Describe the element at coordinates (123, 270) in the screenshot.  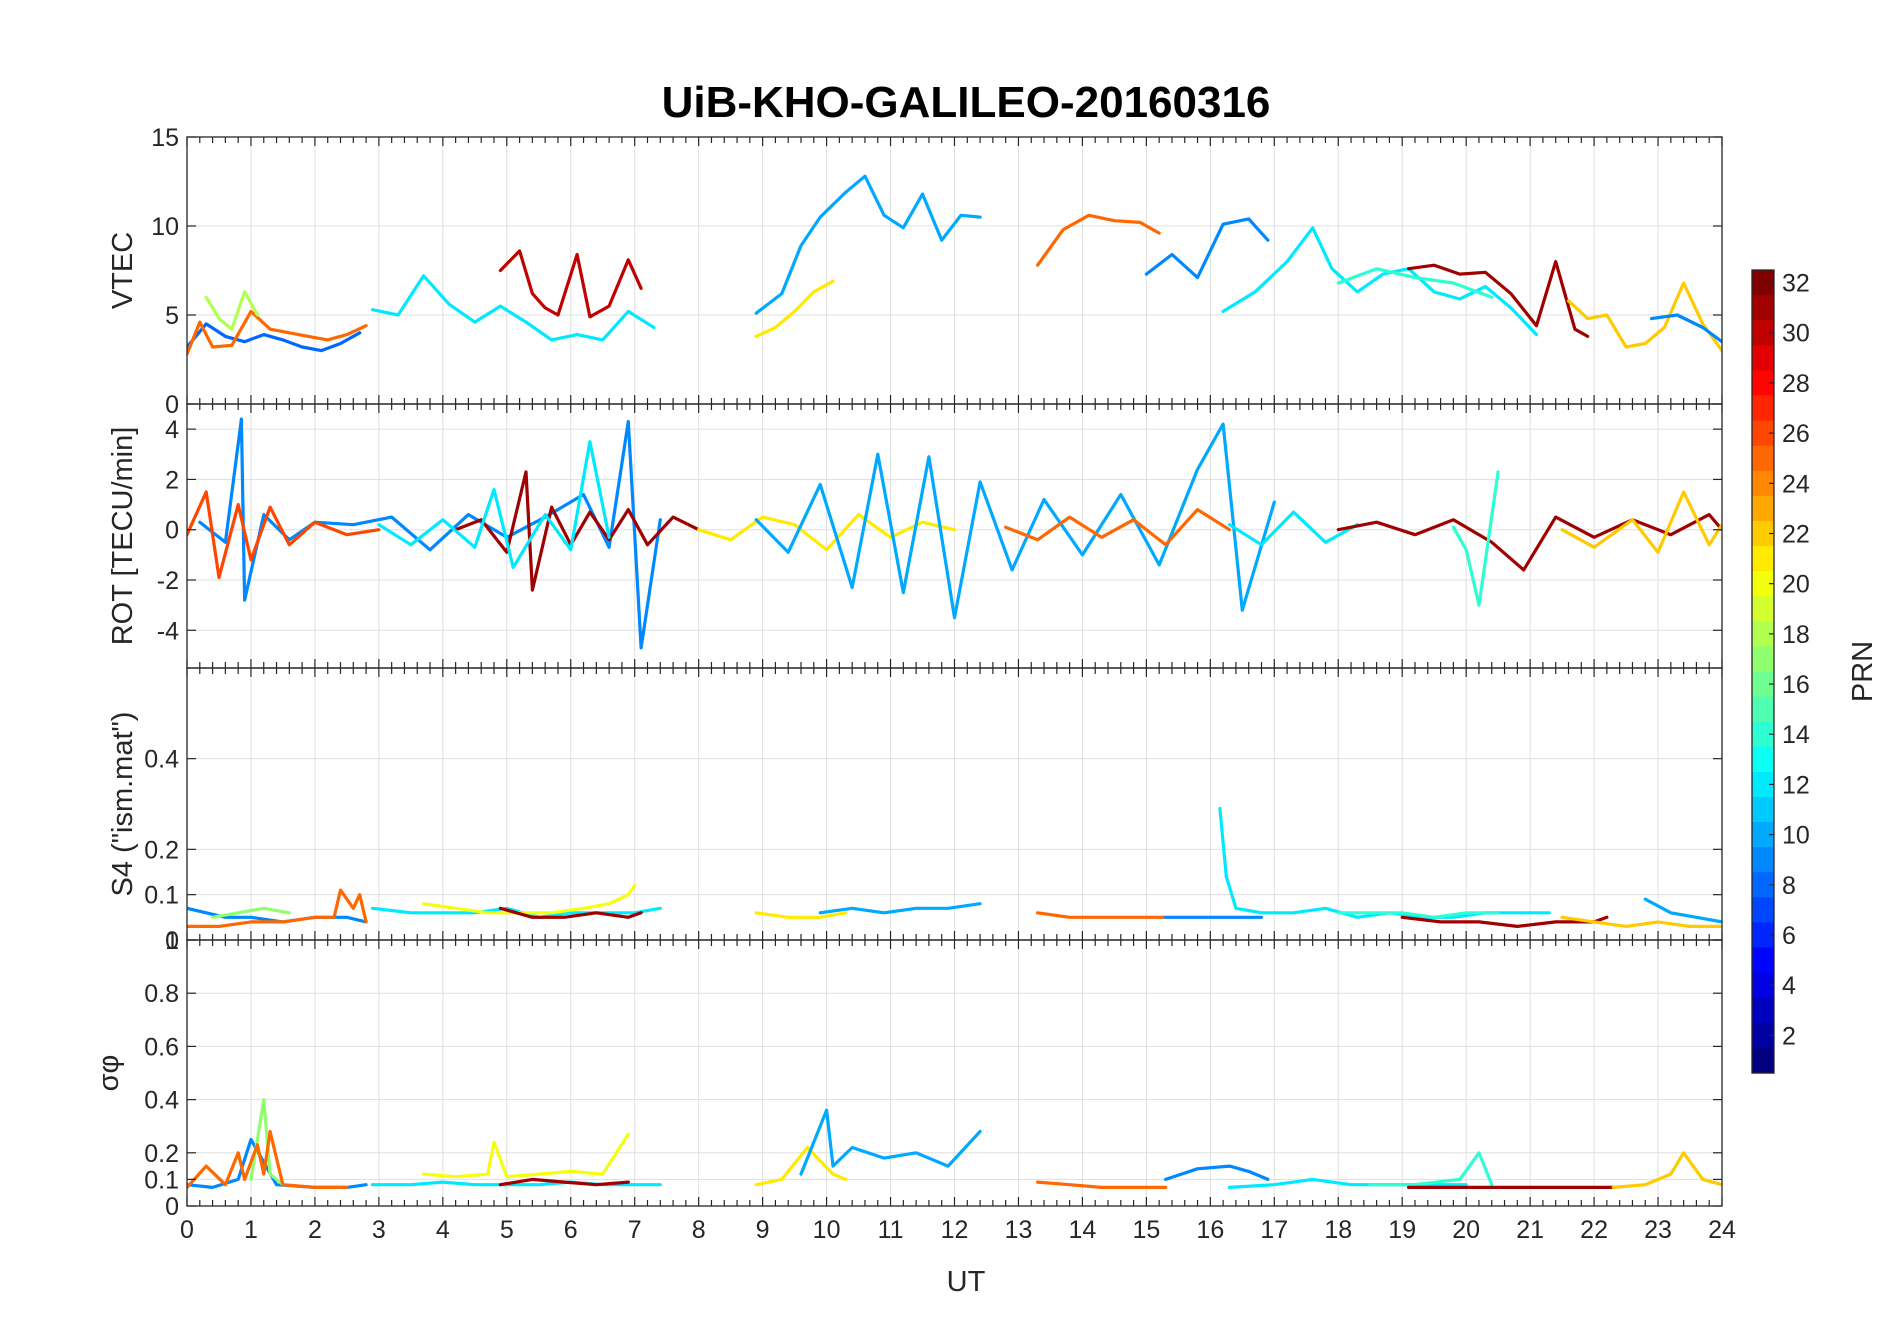
I see `y-axis-label: VTEC` at that location.